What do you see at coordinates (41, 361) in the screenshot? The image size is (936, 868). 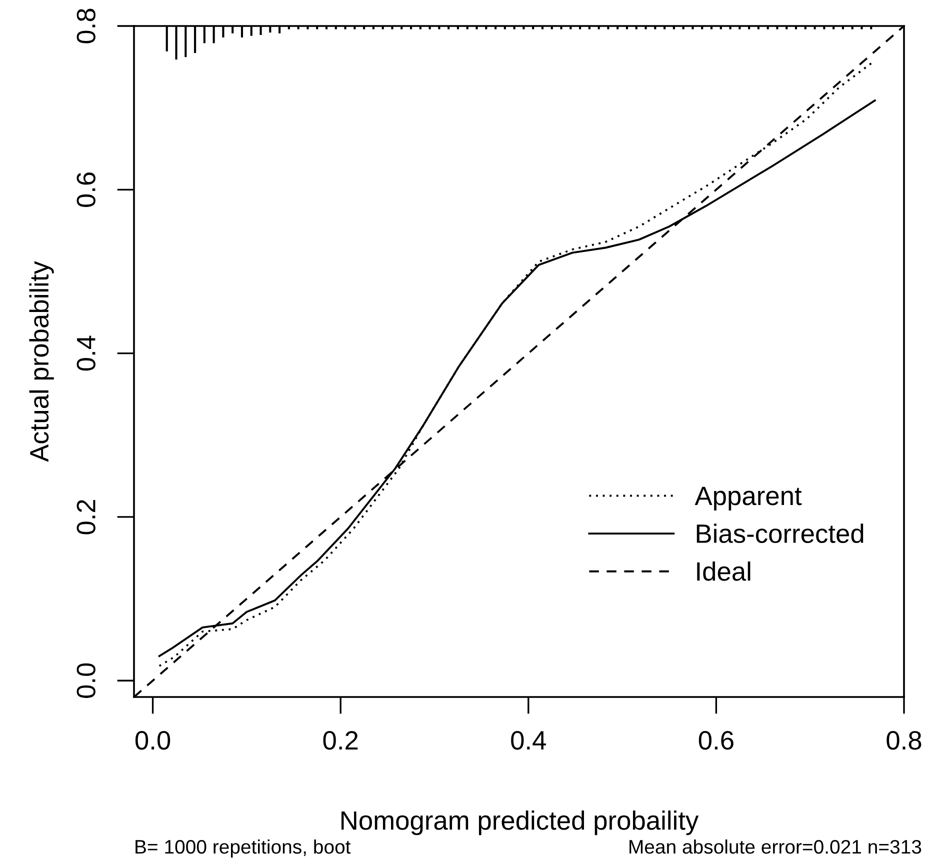 I see `y-axis-title: Actual probability` at bounding box center [41, 361].